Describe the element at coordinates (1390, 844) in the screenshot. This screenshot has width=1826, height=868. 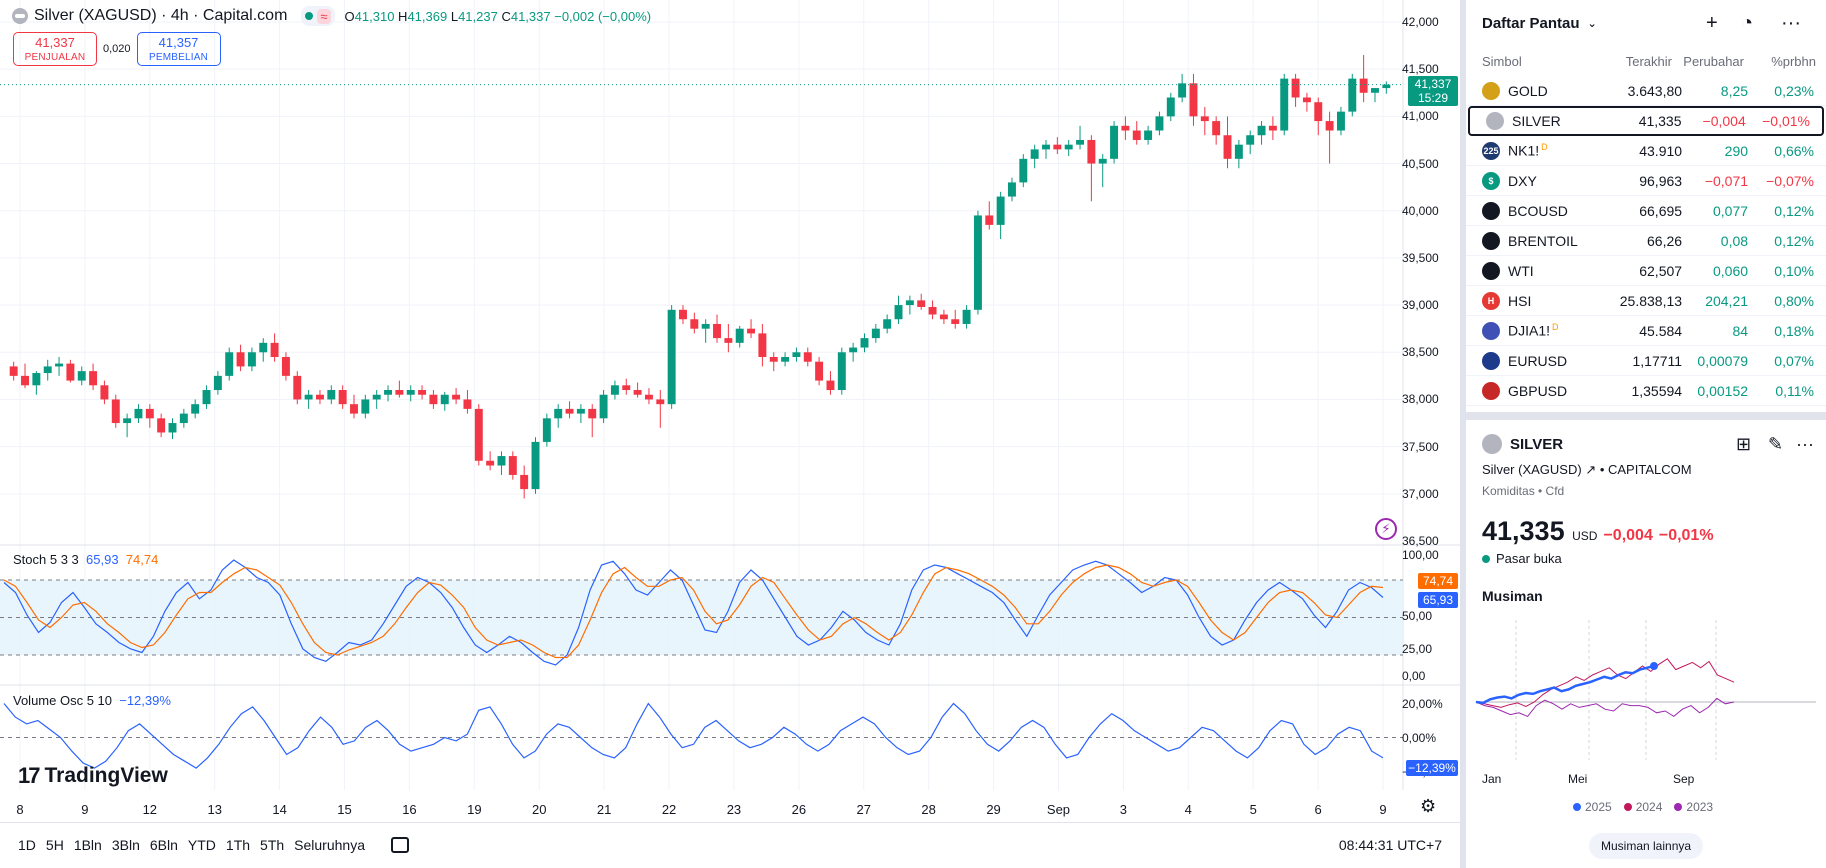
I see `clock: 08:44:31 UTC+7` at that location.